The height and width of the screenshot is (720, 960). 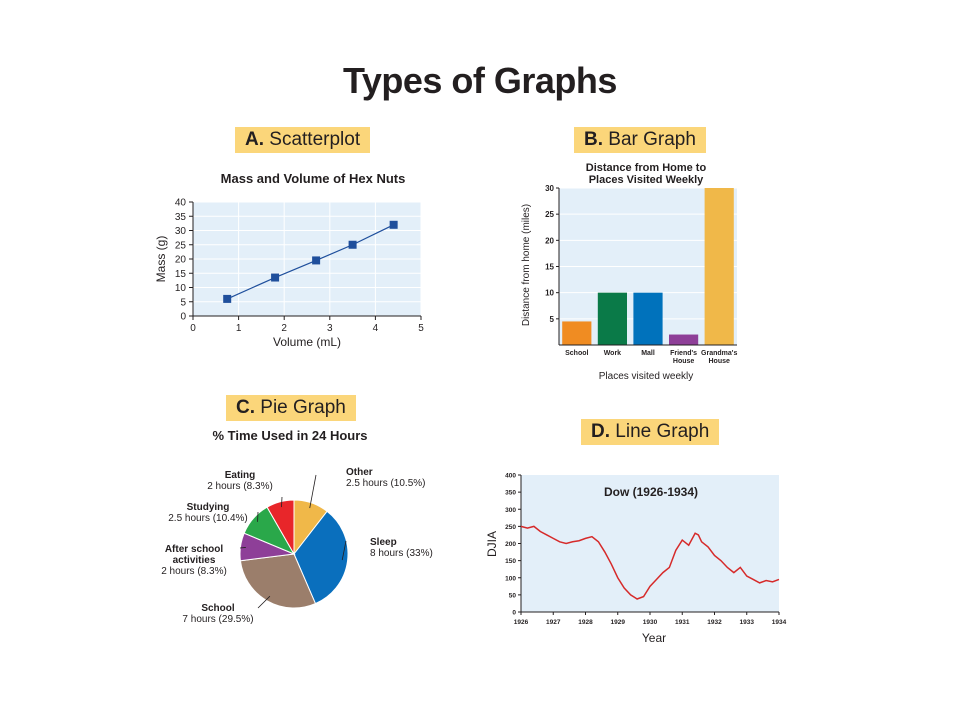 What do you see at coordinates (576, 353) in the screenshot?
I see `bar-category-label: School` at bounding box center [576, 353].